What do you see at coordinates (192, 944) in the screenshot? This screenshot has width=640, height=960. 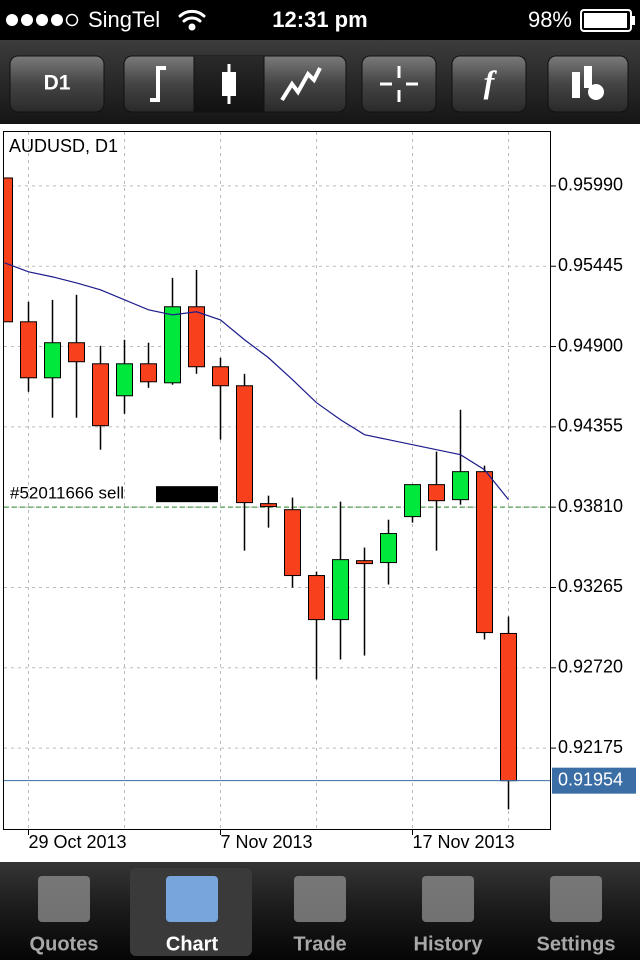 I see `tab-label: Chart` at bounding box center [192, 944].